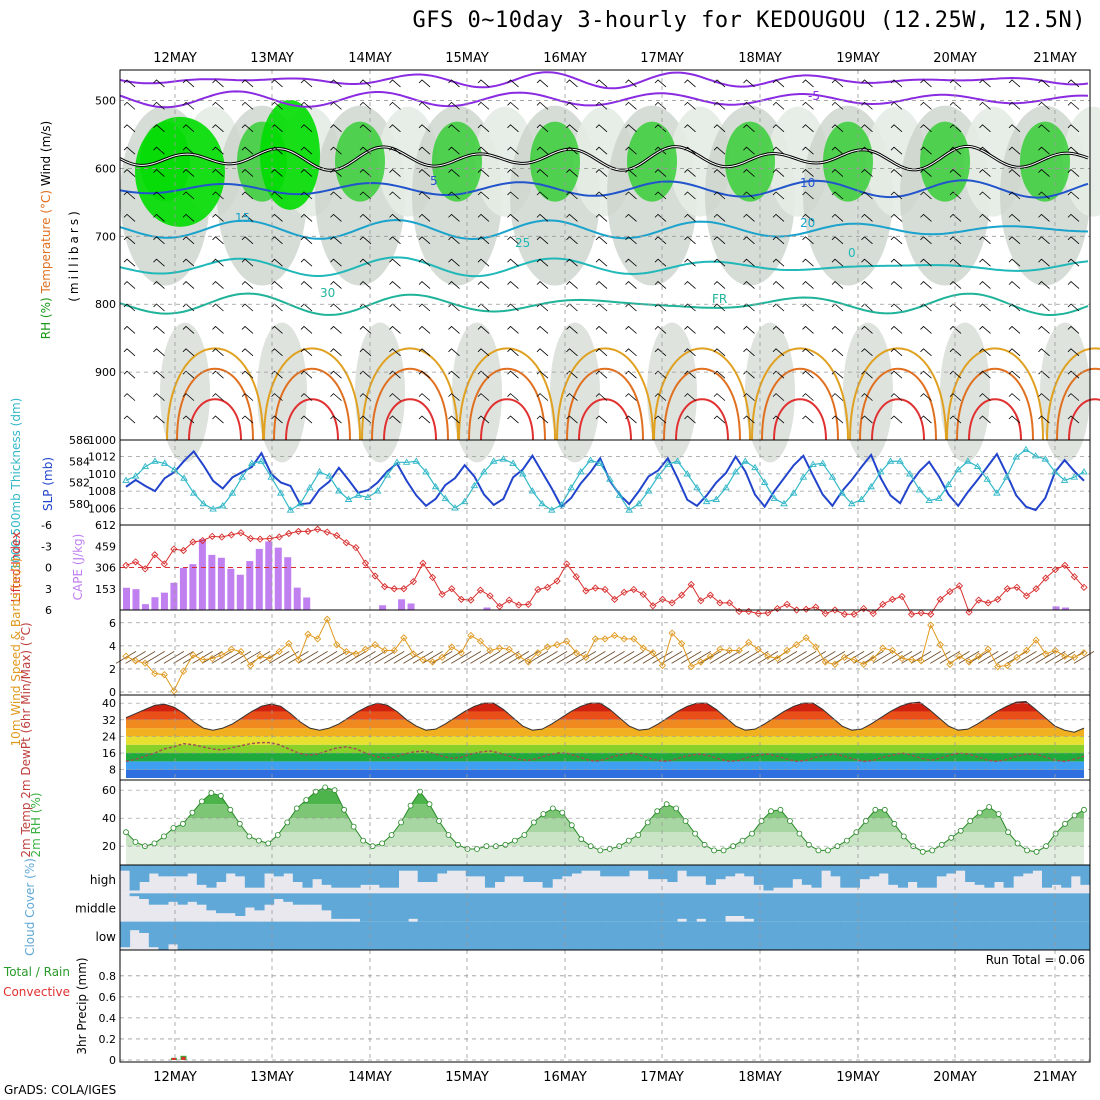 The height and width of the screenshot is (1100, 1100). What do you see at coordinates (1035, 960) in the screenshot?
I see `run-total-label: Run Total = 0.06` at bounding box center [1035, 960].